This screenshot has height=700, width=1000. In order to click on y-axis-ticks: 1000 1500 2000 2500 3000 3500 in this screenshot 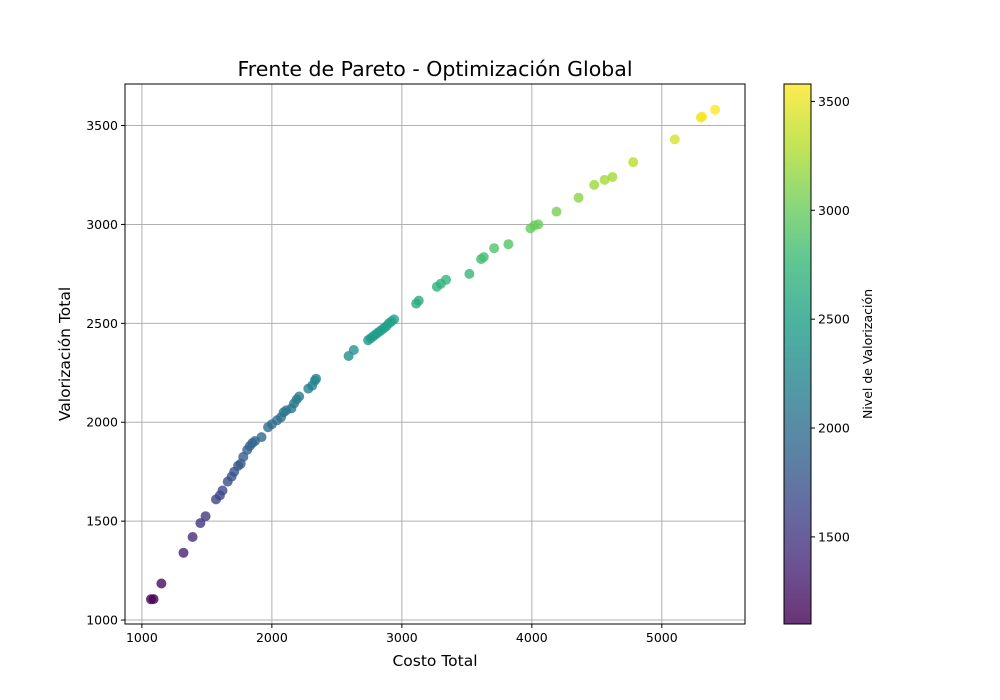, I will do `click(105, 373)`.